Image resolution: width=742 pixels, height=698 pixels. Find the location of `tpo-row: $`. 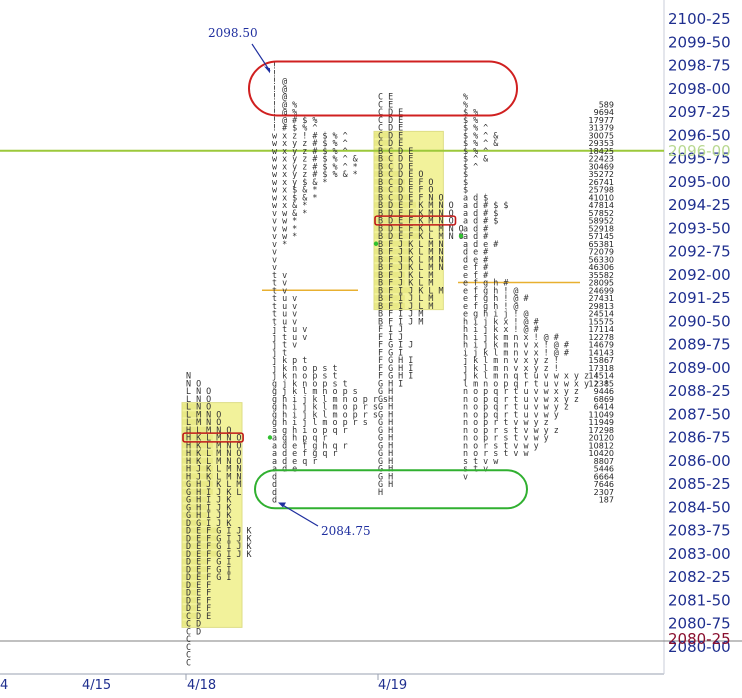

tpo-row: $ is located at coordinates (465, 190).